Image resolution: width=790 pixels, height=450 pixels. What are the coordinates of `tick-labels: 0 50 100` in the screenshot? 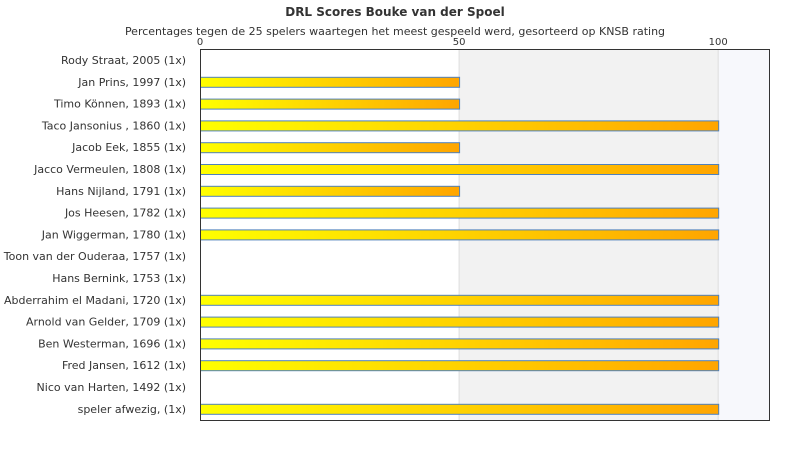 It's located at (462, 42).